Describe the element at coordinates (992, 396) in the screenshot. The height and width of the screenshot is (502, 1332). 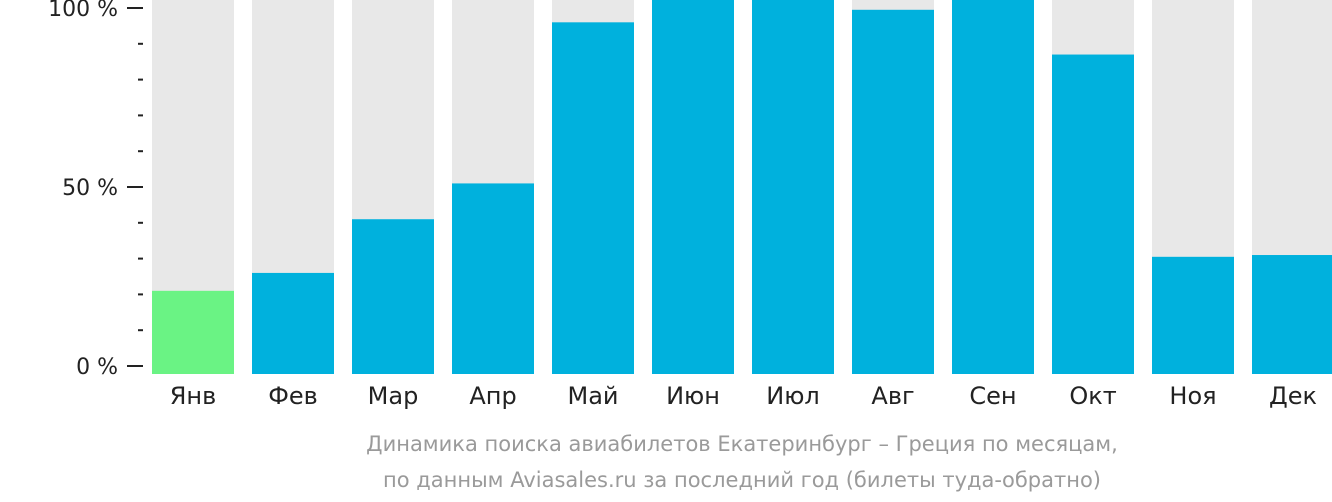
I see `x-tick-label: Сен` at that location.